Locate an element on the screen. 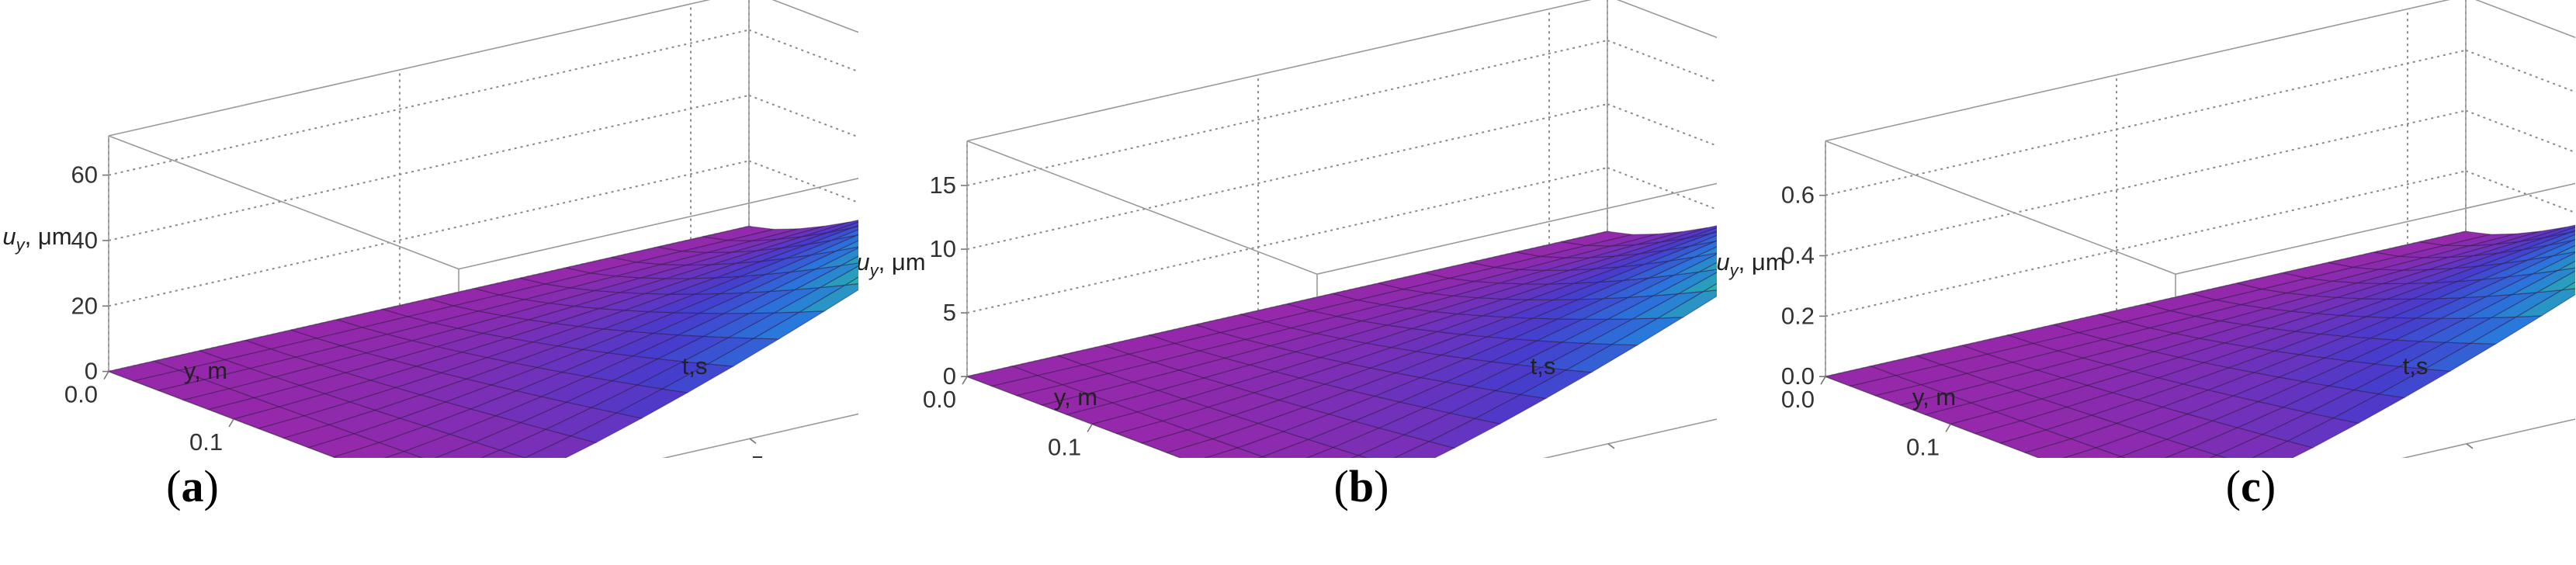 This screenshot has height=565, width=2576. z-tick-label: 0.0 is located at coordinates (1798, 376).